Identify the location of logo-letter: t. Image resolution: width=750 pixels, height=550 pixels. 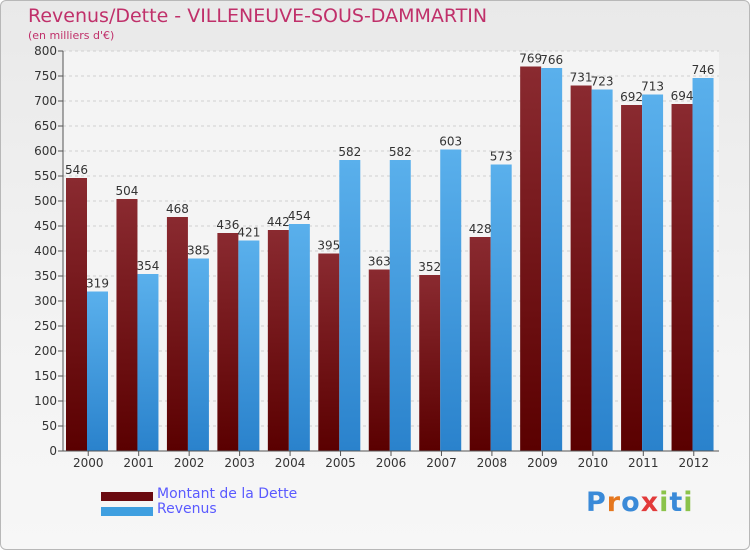
(676, 502).